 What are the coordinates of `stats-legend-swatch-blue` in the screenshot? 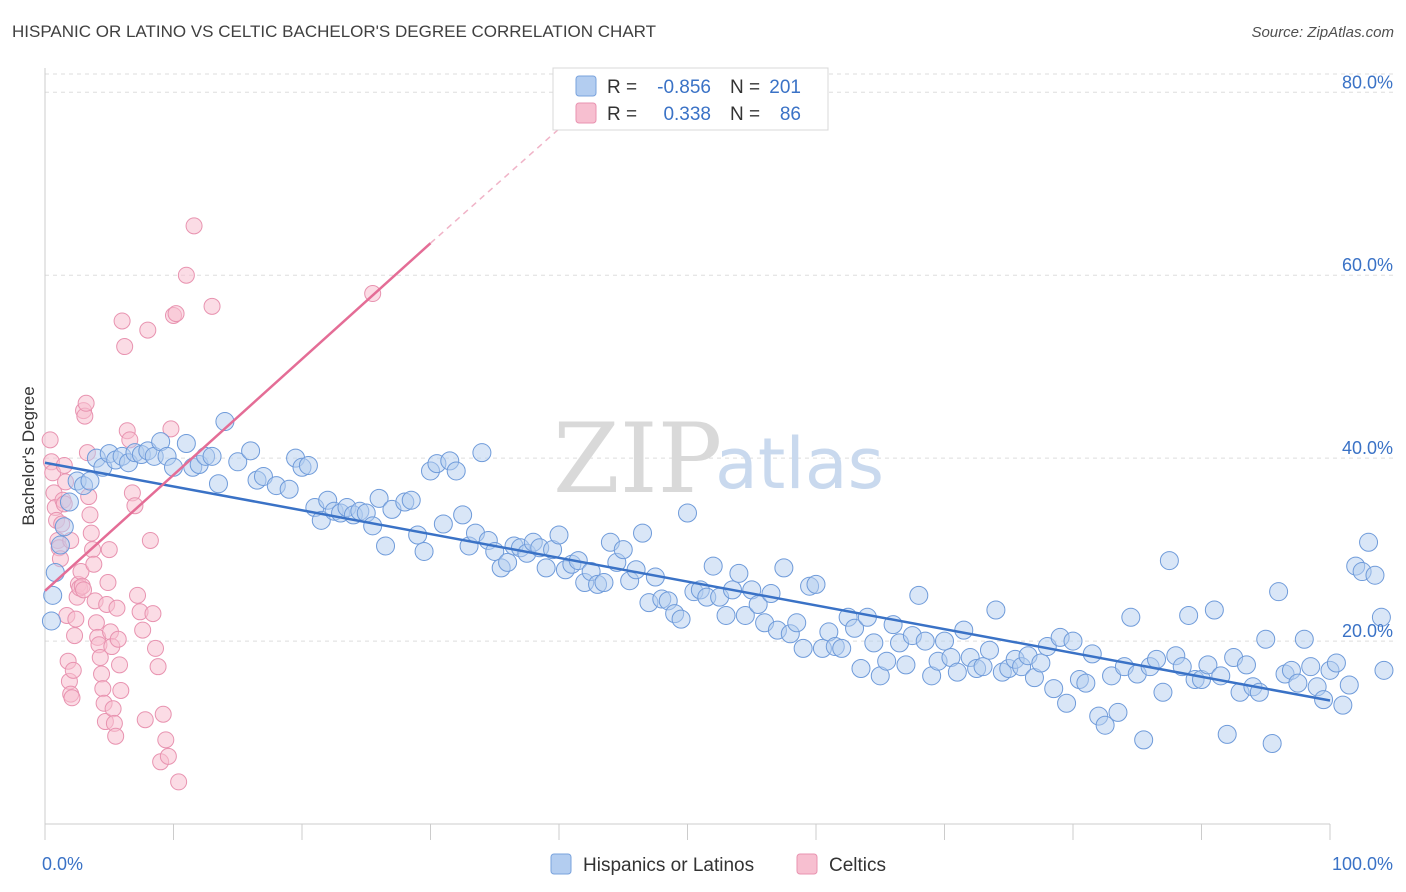 It's located at (586, 86).